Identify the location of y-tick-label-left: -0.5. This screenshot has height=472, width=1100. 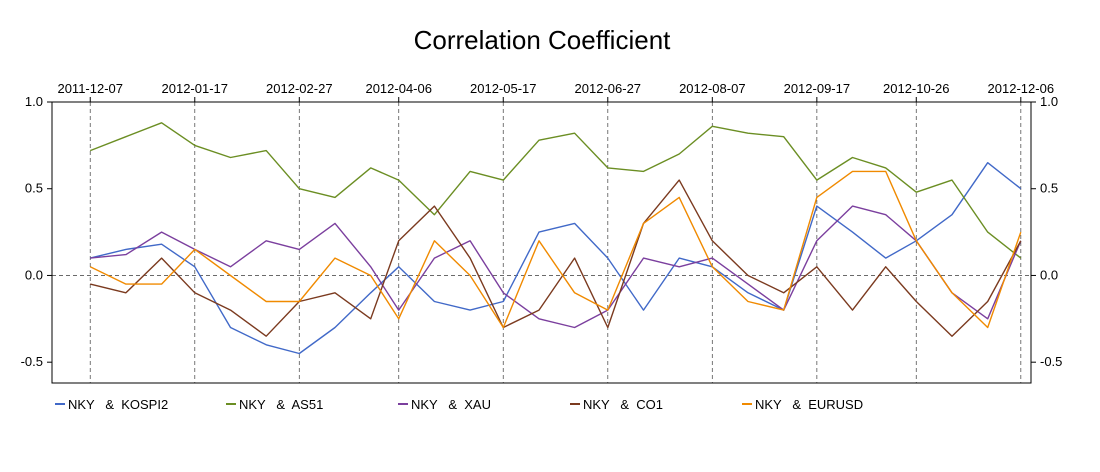
(32, 361).